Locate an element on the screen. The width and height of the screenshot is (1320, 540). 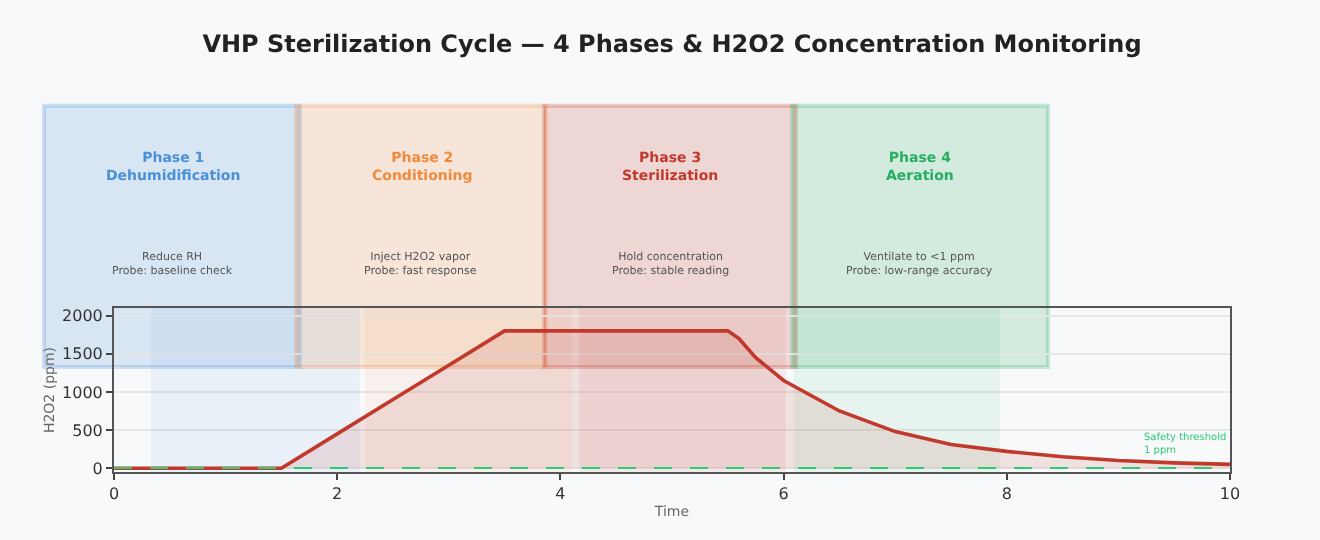
chart-title: VHP Sterilization Cycle — 4 Phases & H2O2 Concentration Monitoring is located at coordinates (672, 44).